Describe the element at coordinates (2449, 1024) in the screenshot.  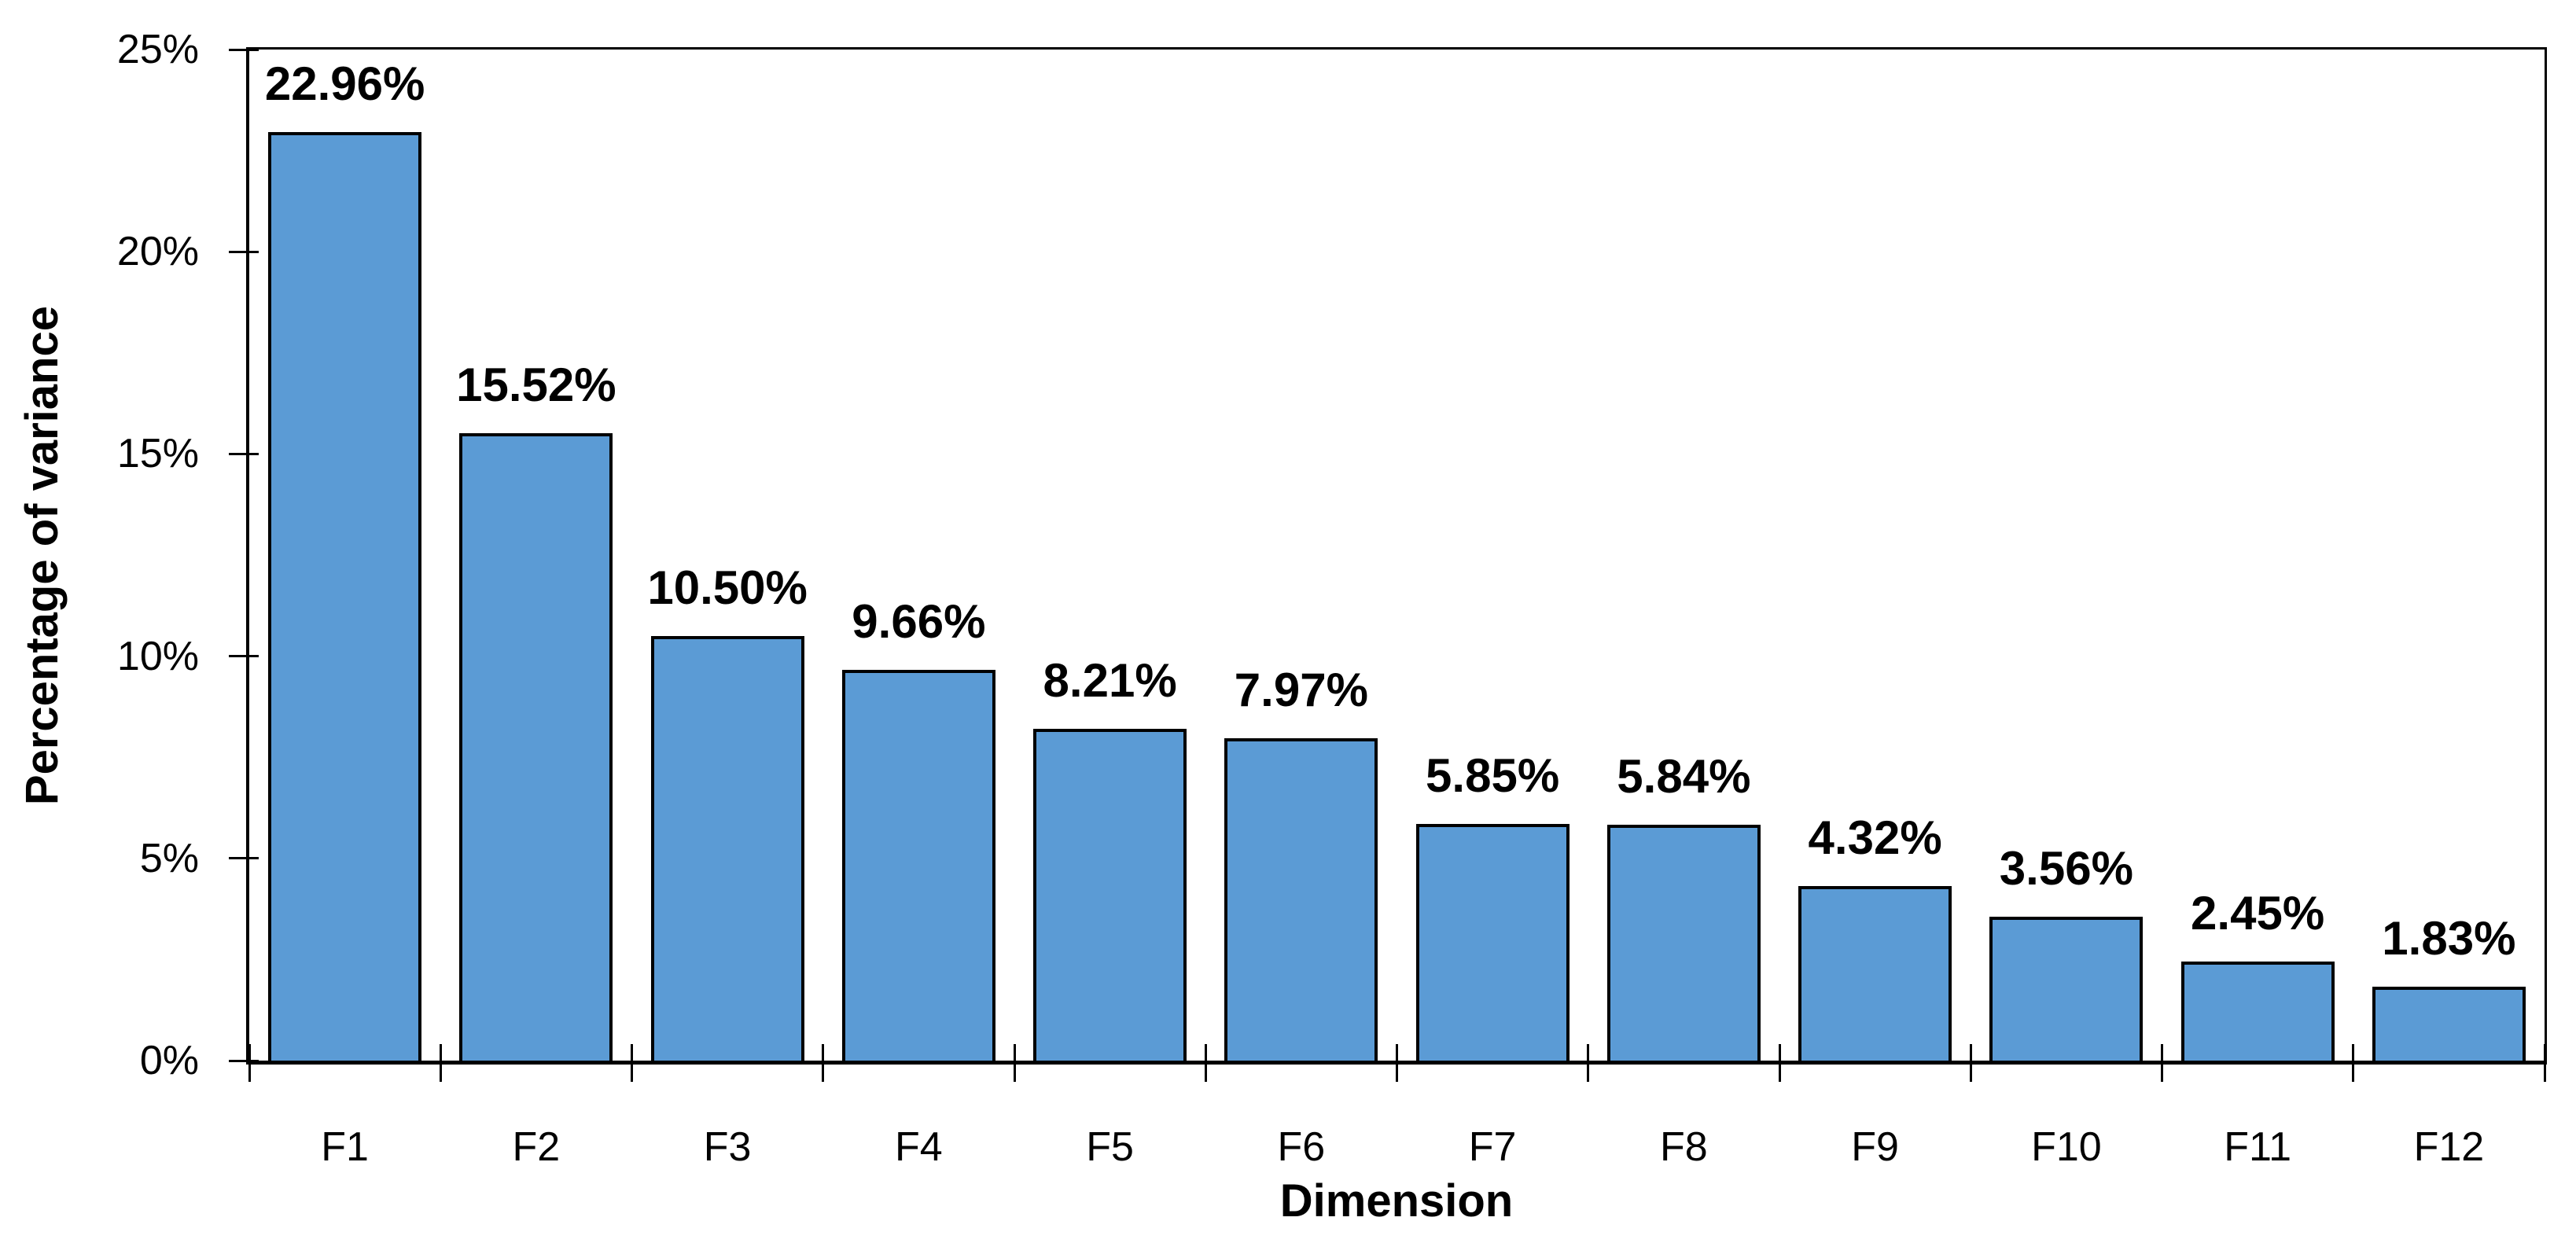
I see `bar-f12` at that location.